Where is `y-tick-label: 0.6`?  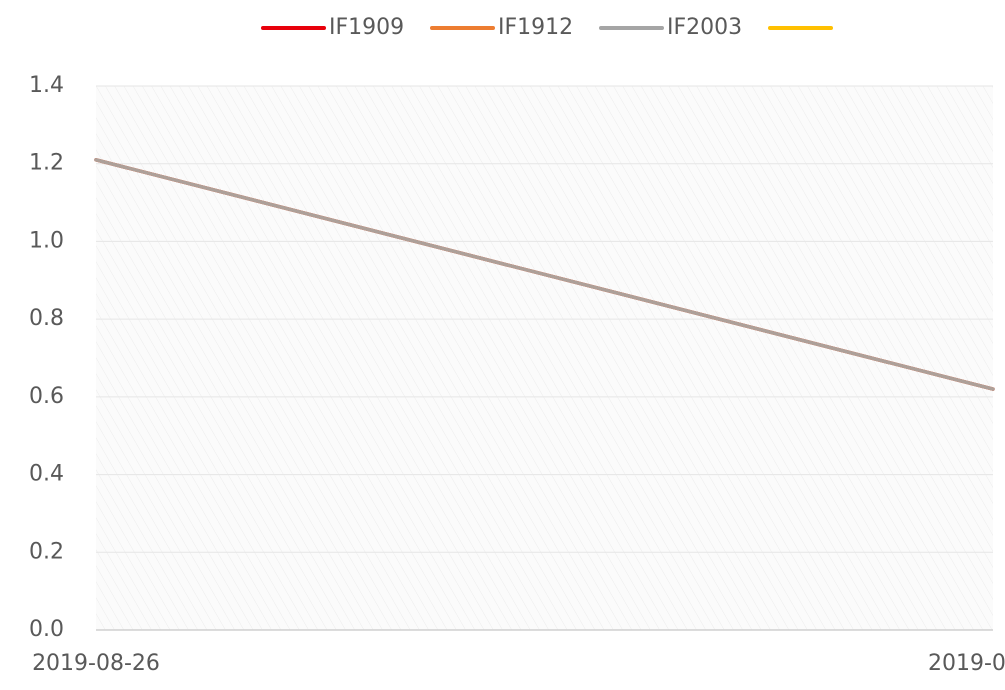
y-tick-label: 0.6 is located at coordinates (46, 396).